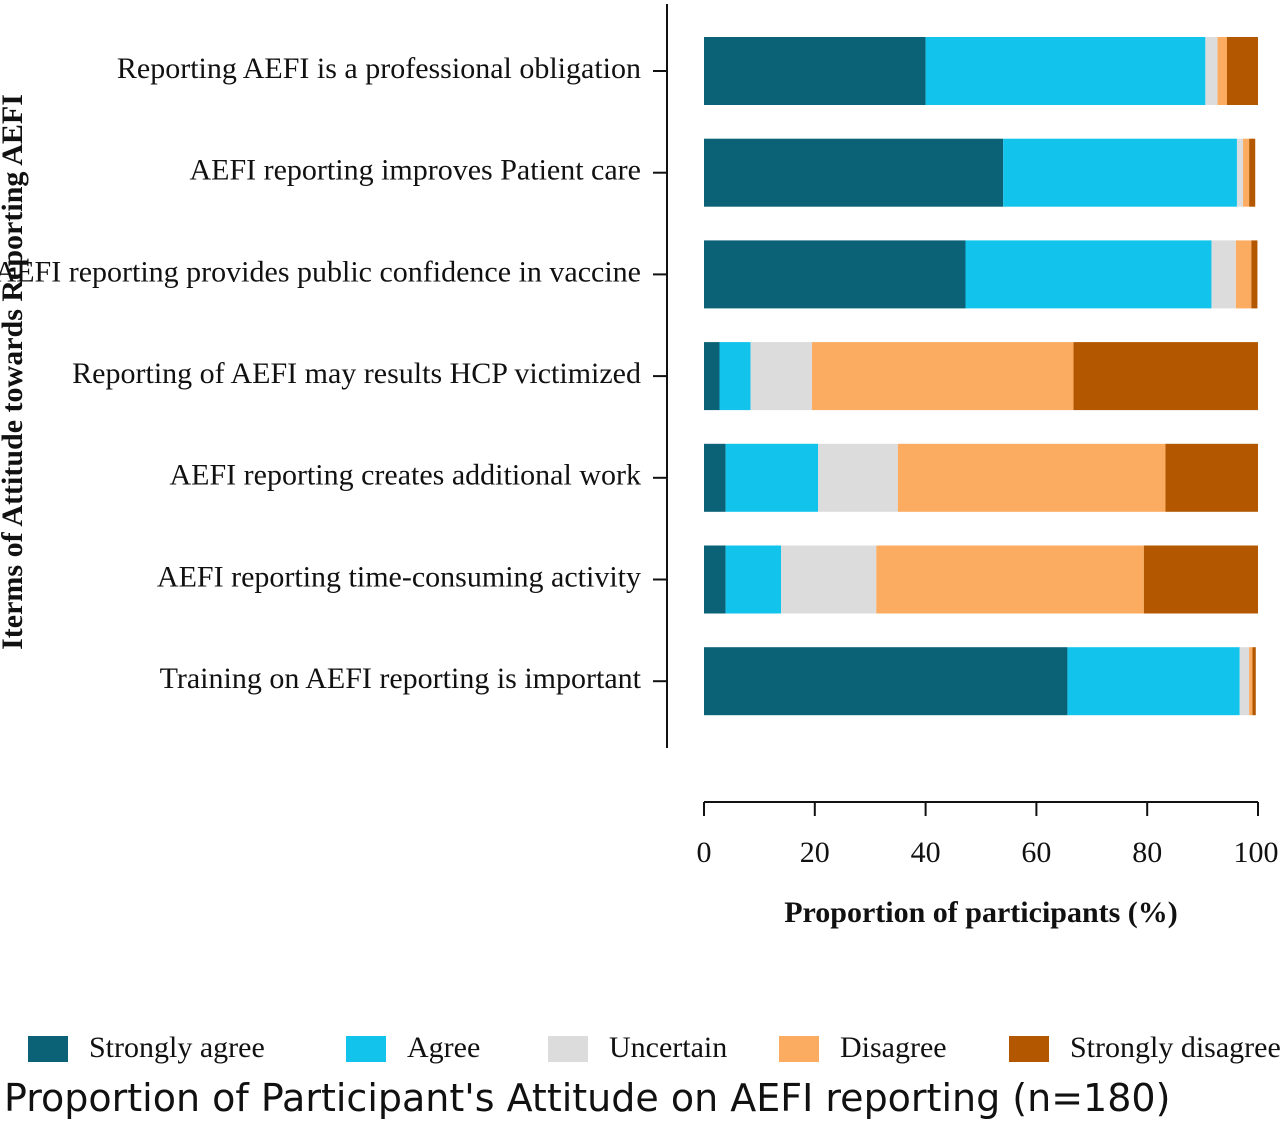 The height and width of the screenshot is (1137, 1280). I want to click on category-label: AEFI reporting time-consuming activity, so click(399, 576).